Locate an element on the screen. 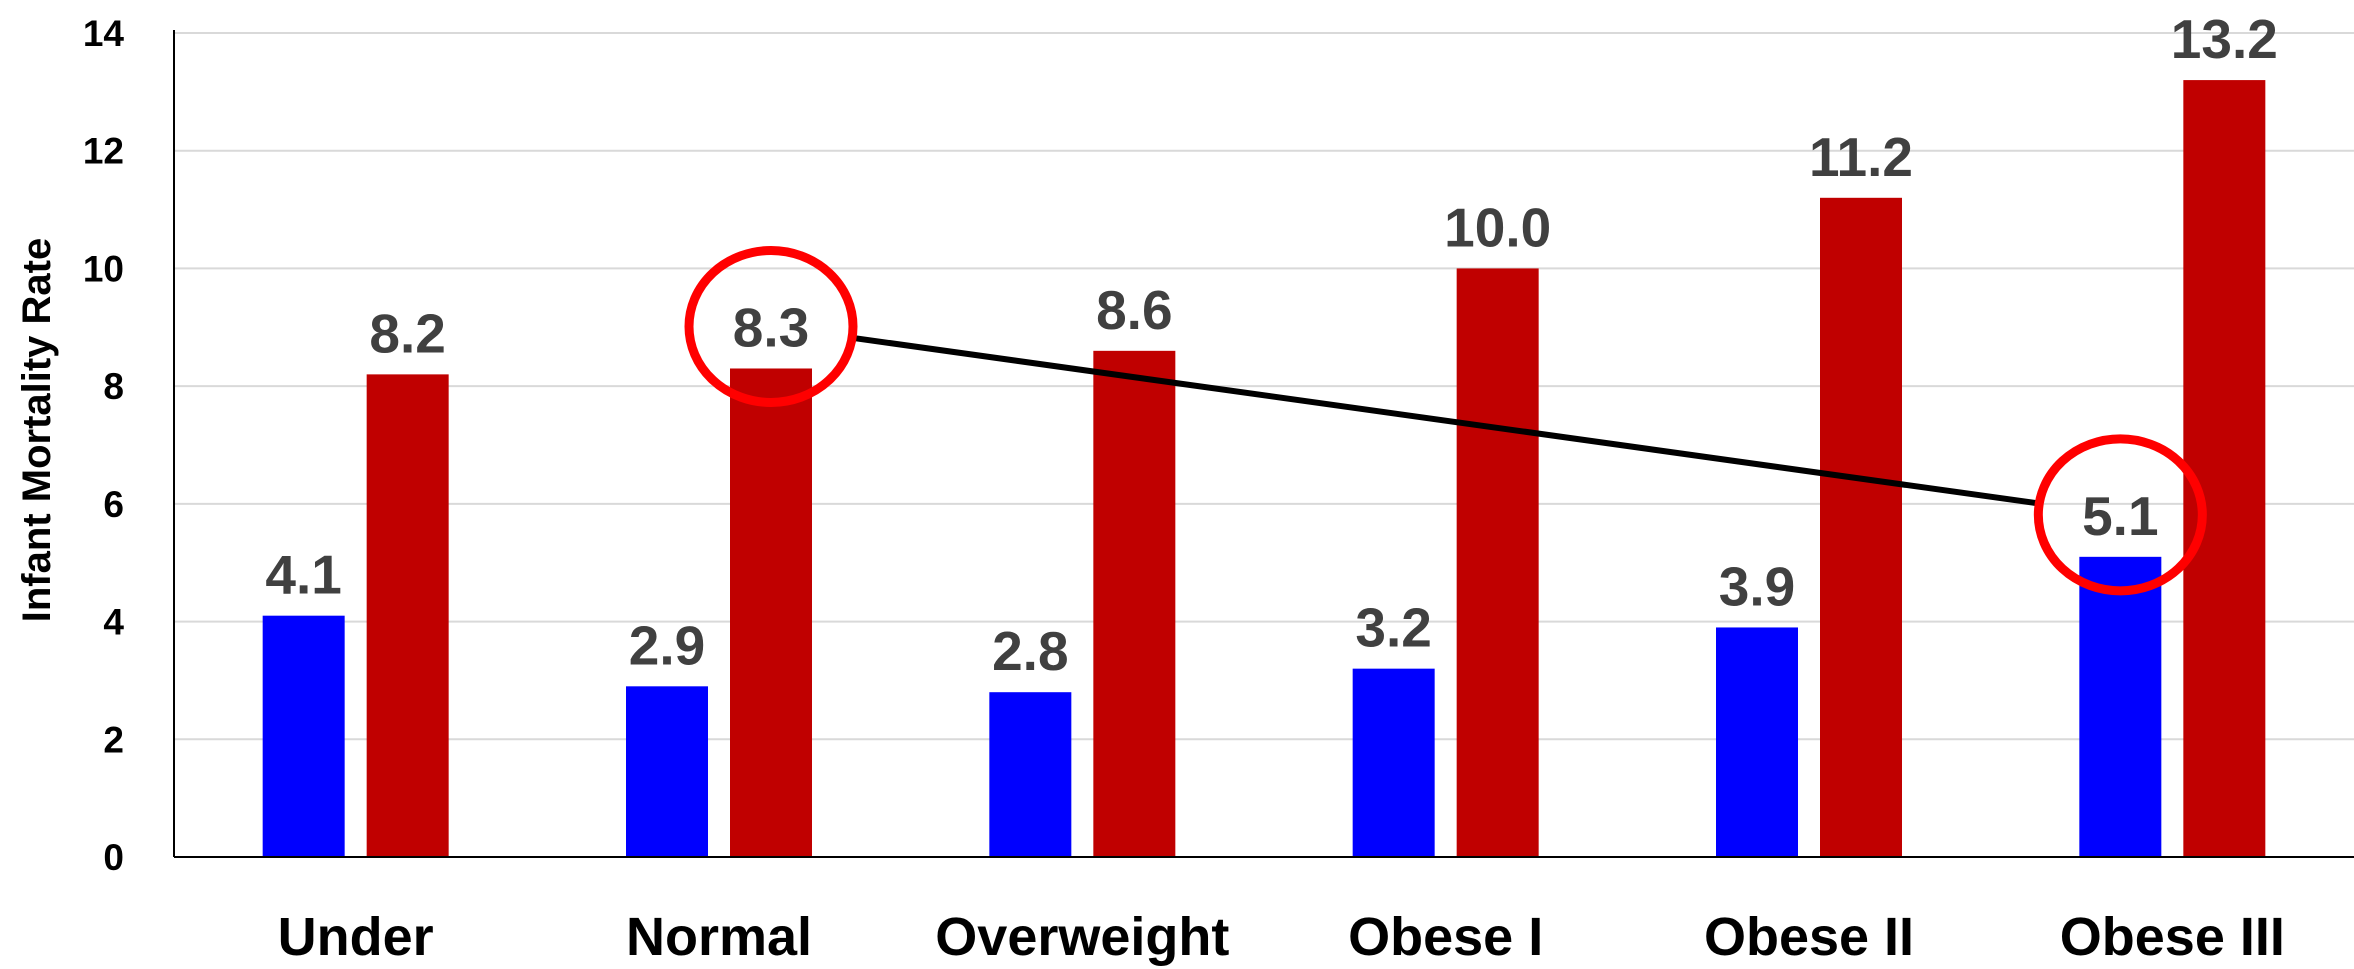 Image resolution: width=2354 pixels, height=969 pixels. y-tick-label: 8 is located at coordinates (113, 386).